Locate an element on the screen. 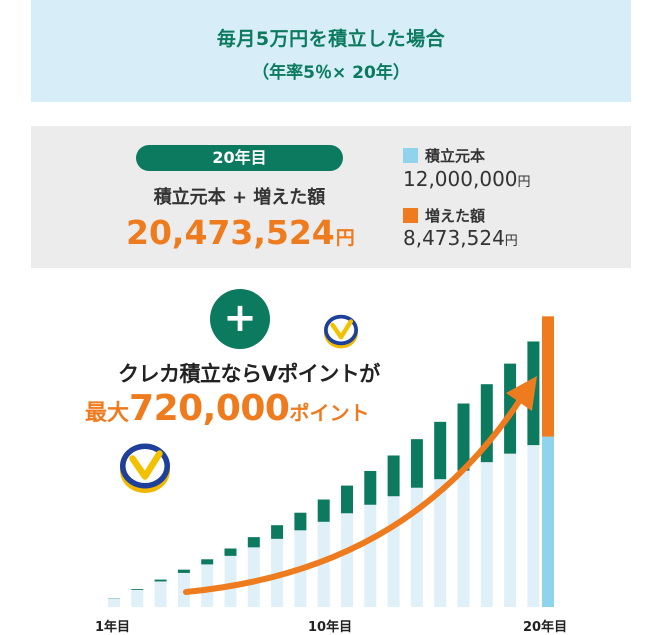 The width and height of the screenshot is (661, 635). x-tick-label-10: 10年目 is located at coordinates (330, 625).